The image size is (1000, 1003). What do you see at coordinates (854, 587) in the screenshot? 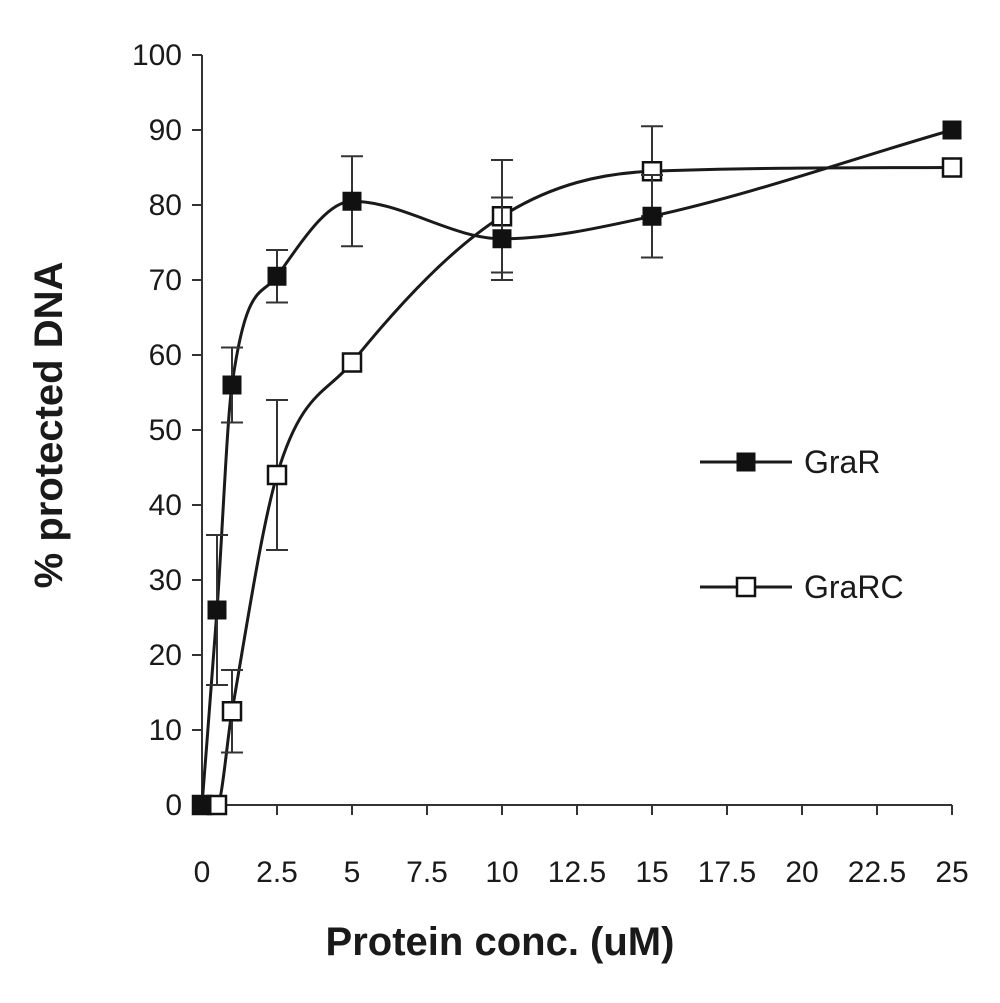
I see `legend-label: GraRC` at bounding box center [854, 587].